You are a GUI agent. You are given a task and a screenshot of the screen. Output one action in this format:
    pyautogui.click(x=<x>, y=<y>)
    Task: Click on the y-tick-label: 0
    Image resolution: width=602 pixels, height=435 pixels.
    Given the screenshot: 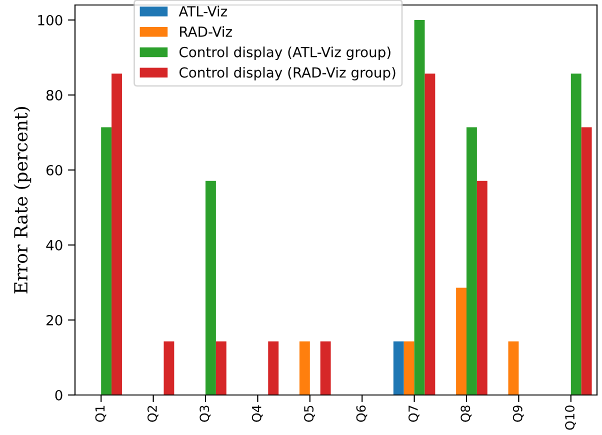 What is the action you would take?
    pyautogui.click(x=58, y=395)
    